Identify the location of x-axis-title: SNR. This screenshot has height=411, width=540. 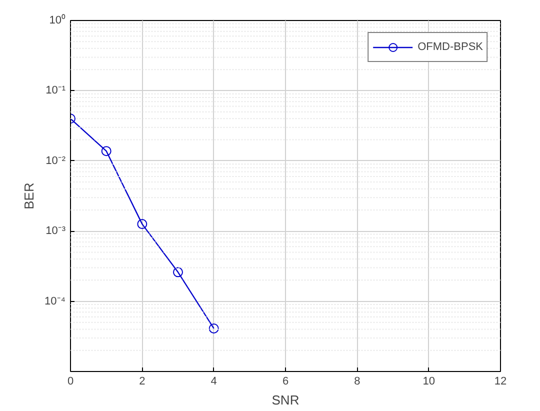
(286, 400).